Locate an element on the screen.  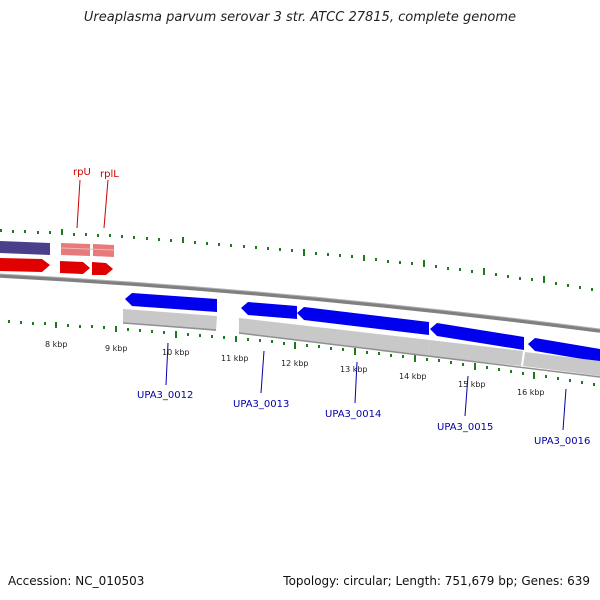
scale-label: 11 kbp is located at coordinates (235, 358).